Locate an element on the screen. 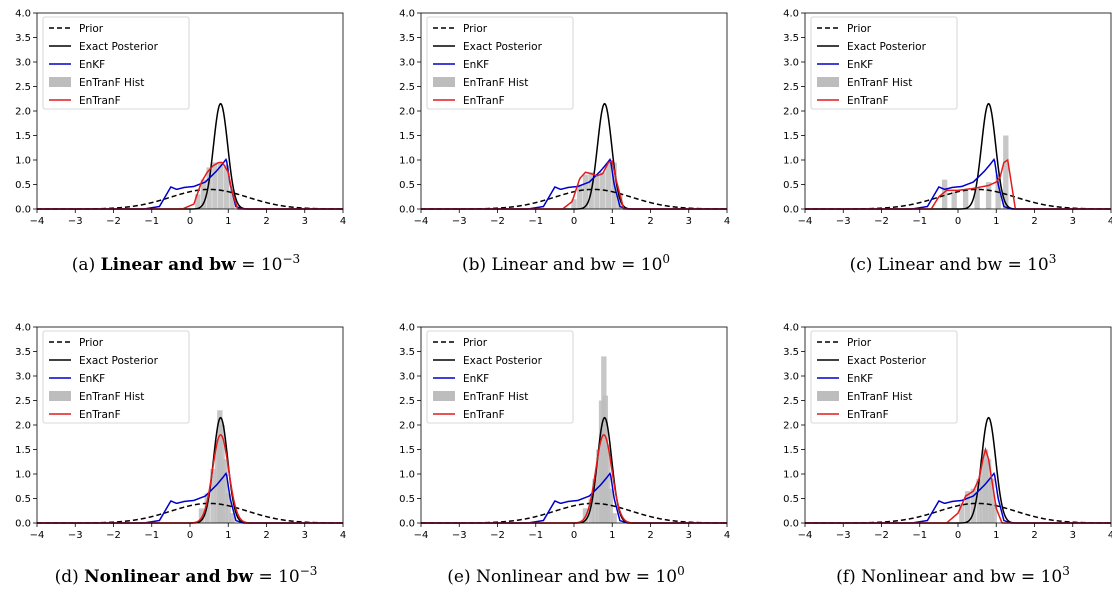 The height and width of the screenshot is (605, 1112). caption-d: (d) Nonlinear and bw = 10−3 is located at coordinates (186, 575).